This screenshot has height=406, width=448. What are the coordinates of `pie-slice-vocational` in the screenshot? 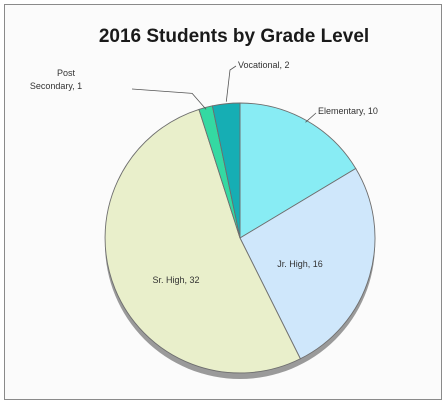 It's located at (226, 170).